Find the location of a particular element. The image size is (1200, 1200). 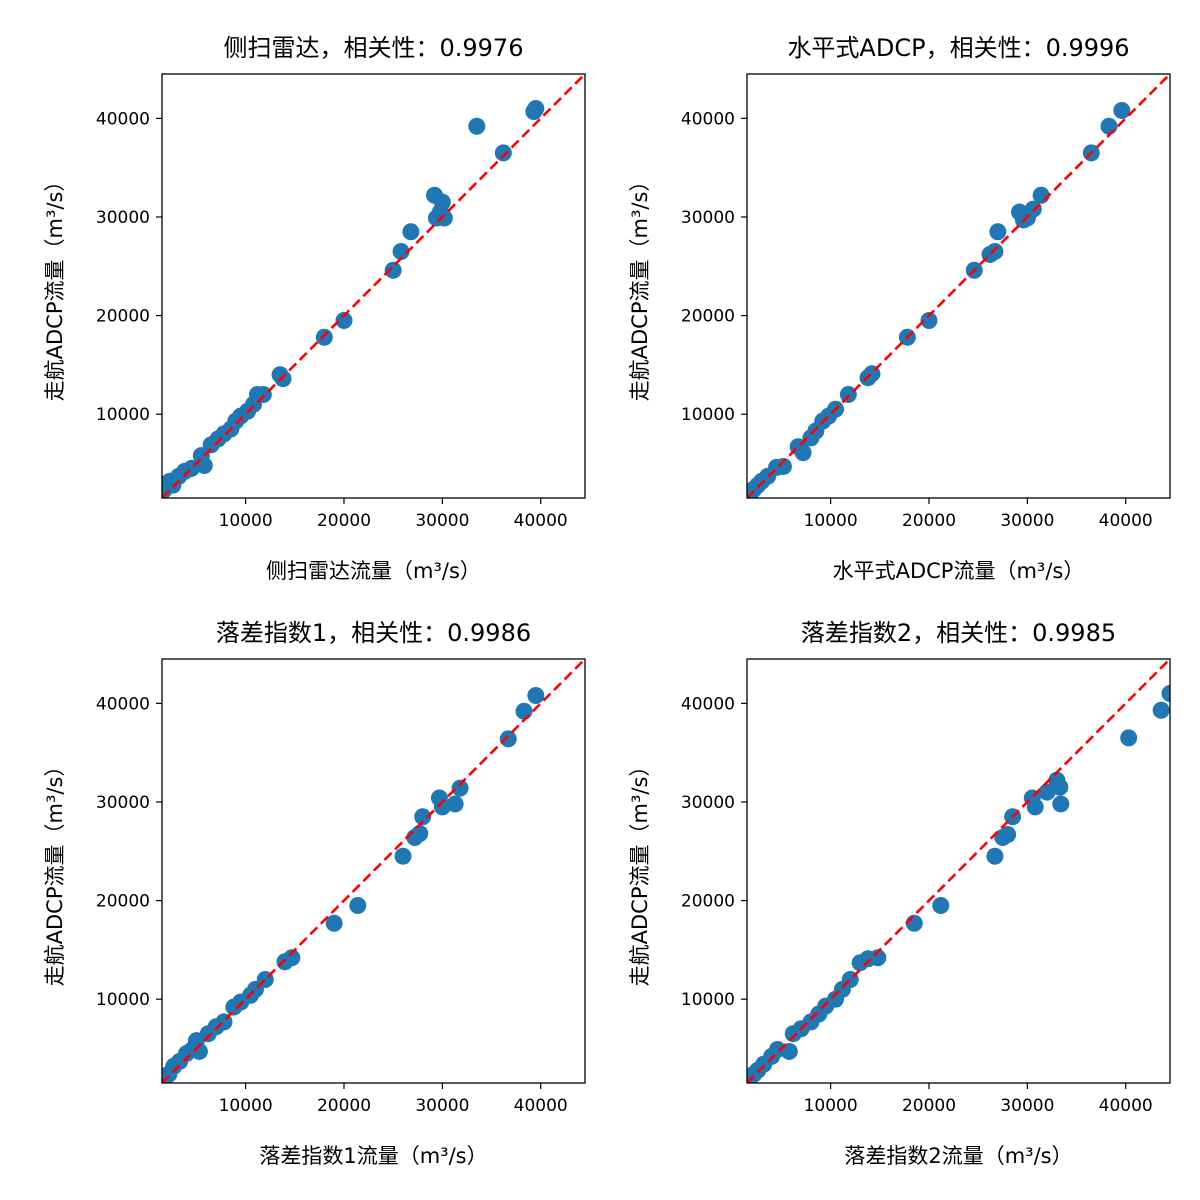

chart-title: 水平式ADCP，相关性：0.9996 is located at coordinates (958, 48).